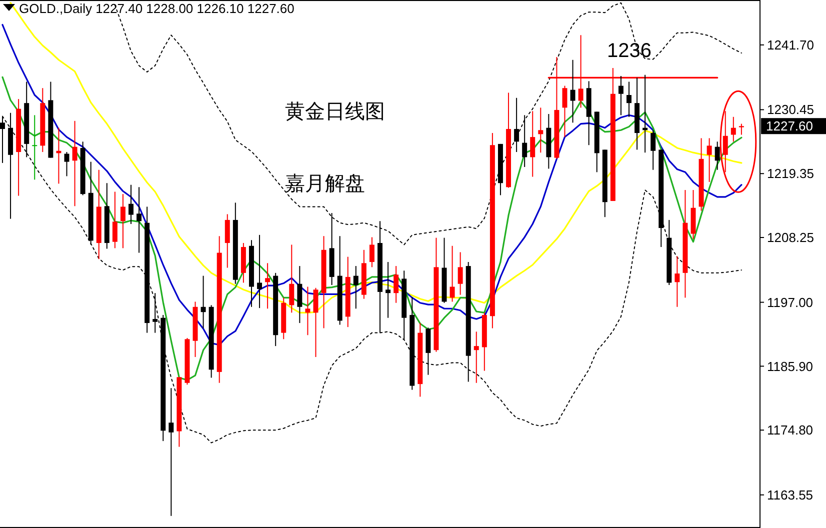 The width and height of the screenshot is (826, 528). What do you see at coordinates (629, 51) in the screenshot?
I see `annotation: 1236` at bounding box center [629, 51].